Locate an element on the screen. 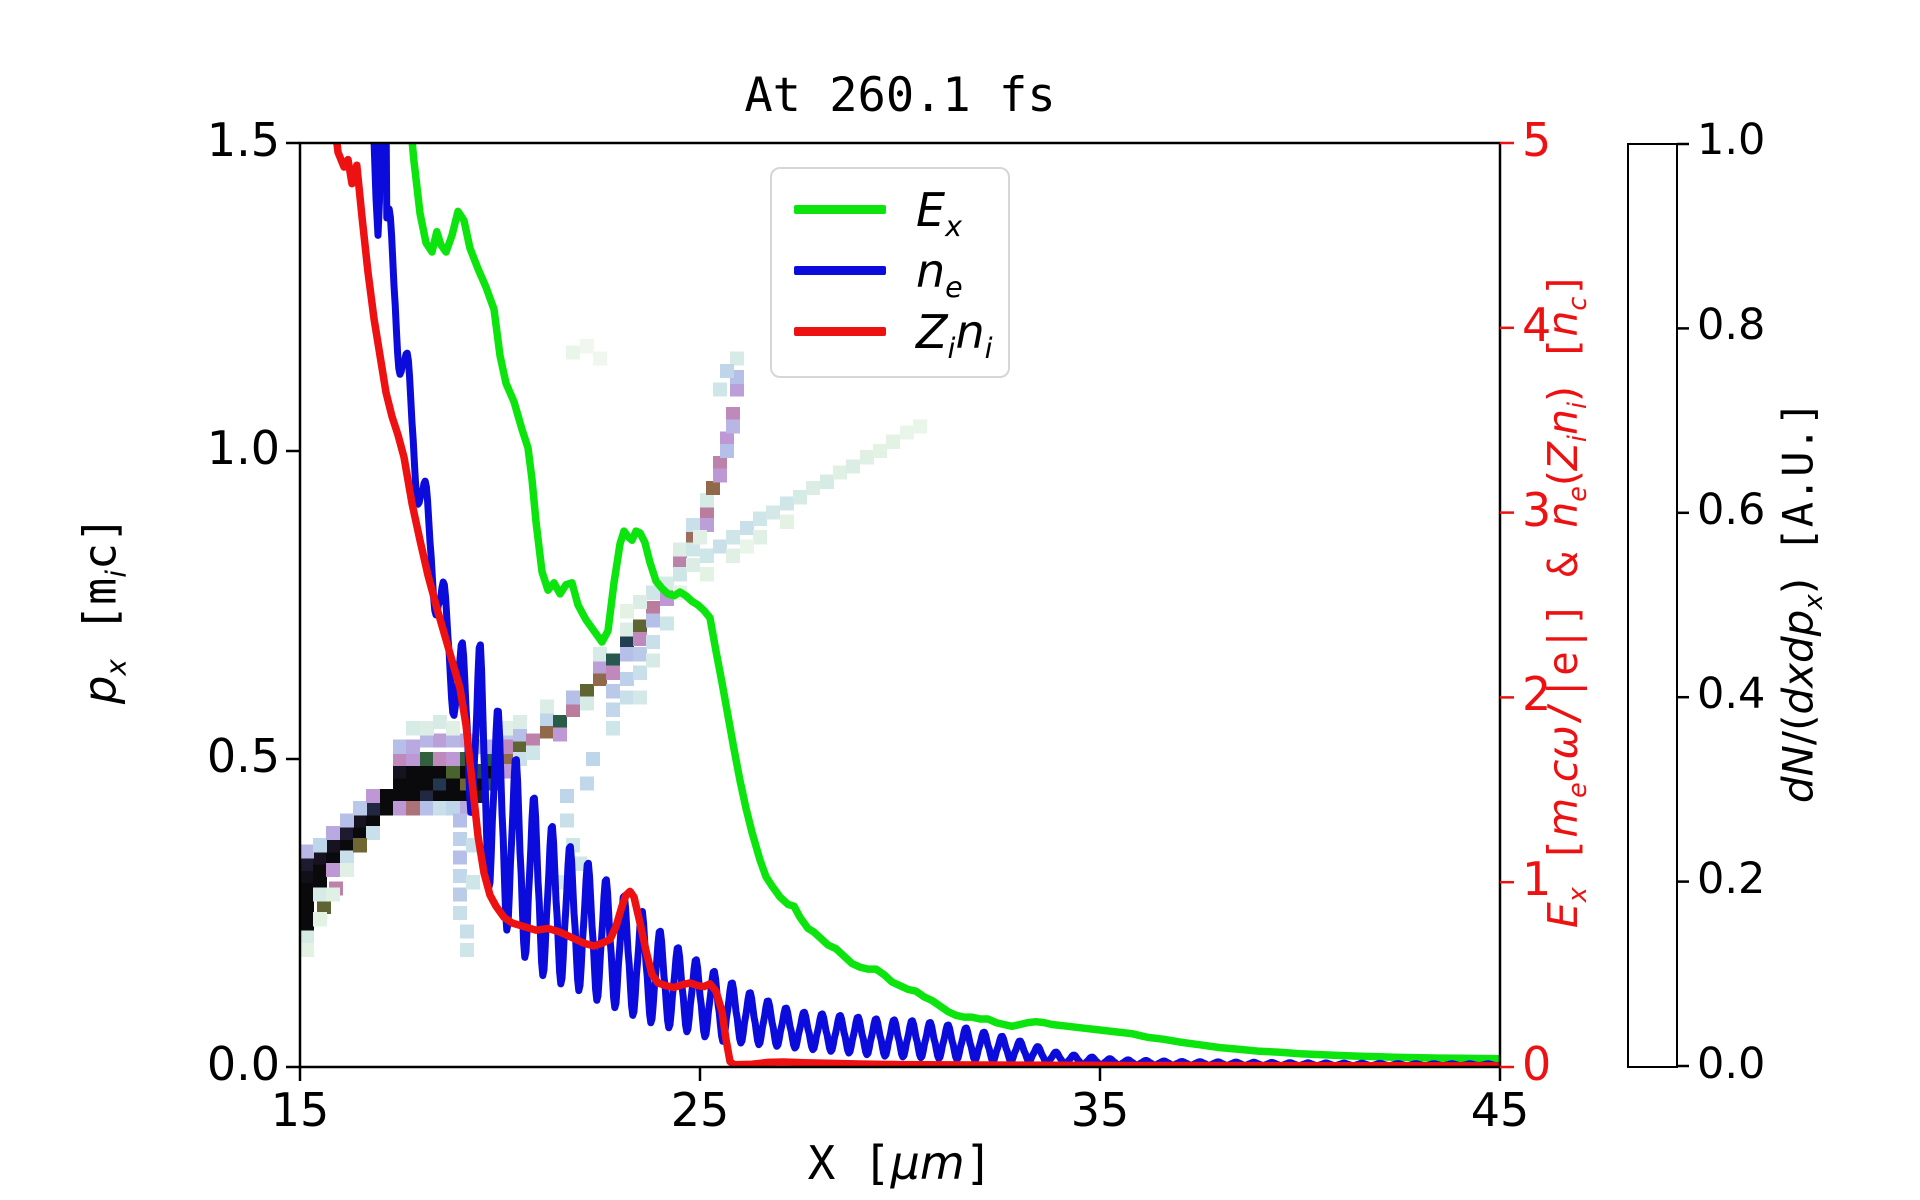 This screenshot has height=1200, width=1920. plot-title: At 260.1 fs is located at coordinates (900, 95).